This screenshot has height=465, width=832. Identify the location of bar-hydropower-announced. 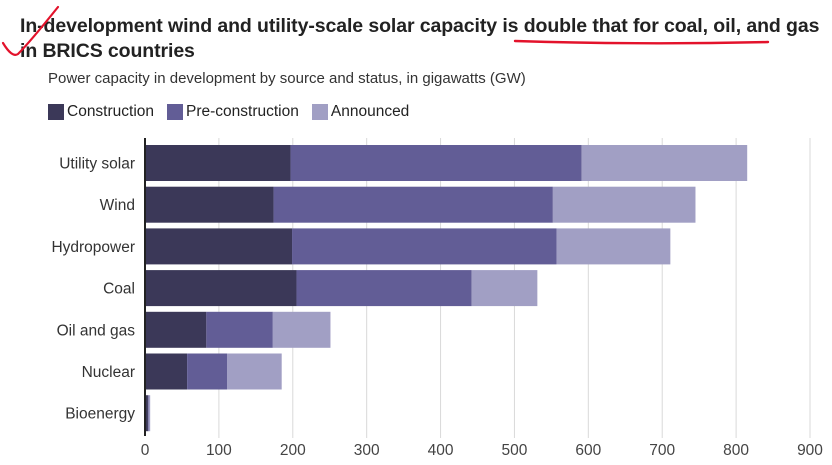
(613, 246).